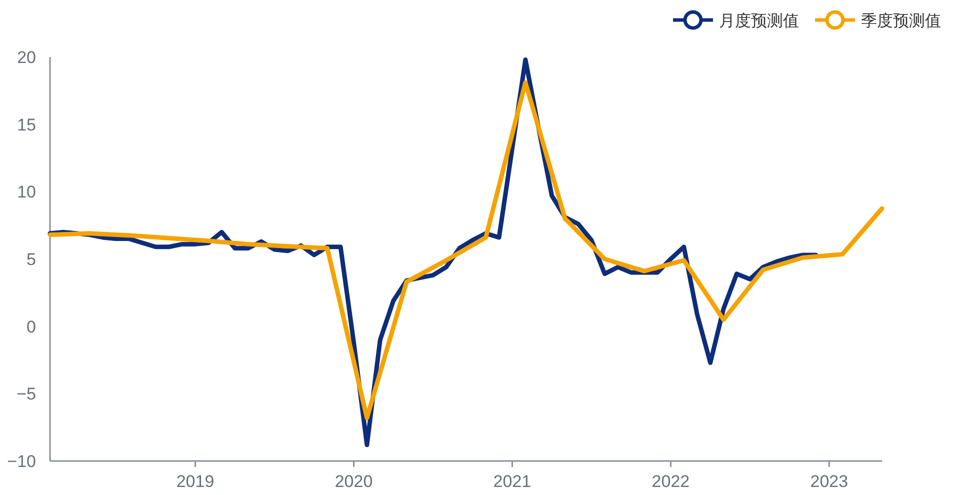  What do you see at coordinates (26, 394) in the screenshot?
I see `y-tick-label: −5` at bounding box center [26, 394].